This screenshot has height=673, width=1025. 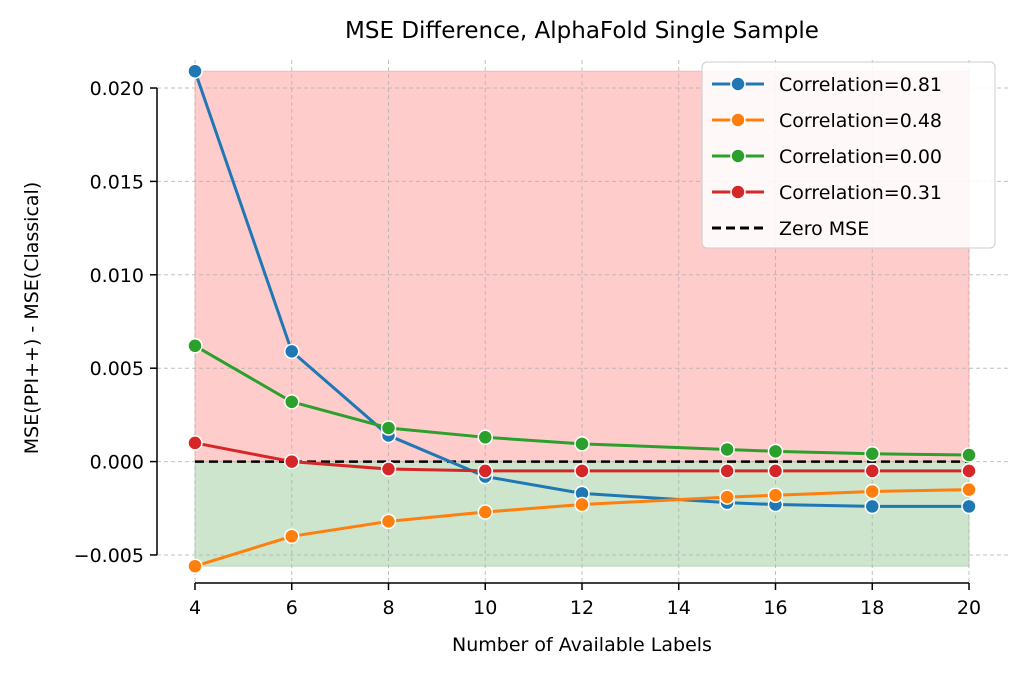 What do you see at coordinates (860, 85) in the screenshot?
I see `legend-label: Correlation=0.81` at bounding box center [860, 85].